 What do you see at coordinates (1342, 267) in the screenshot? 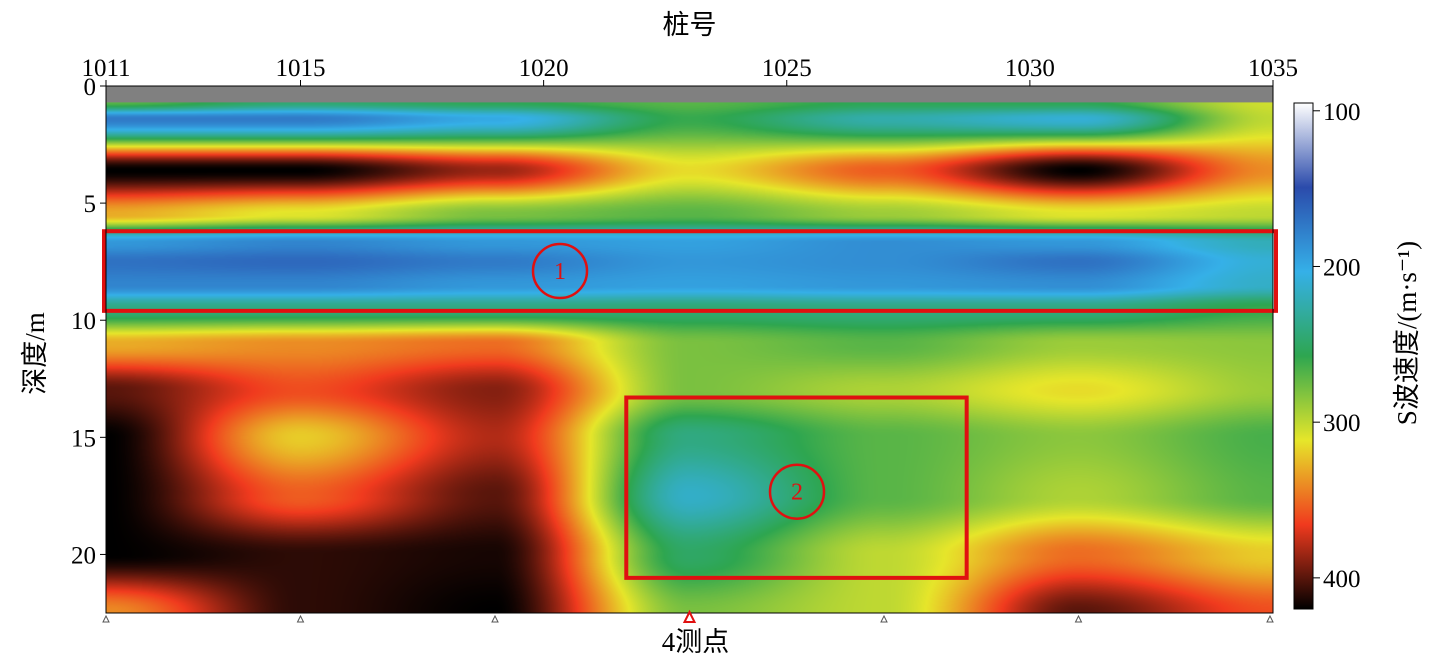
I see `colorbar-tick-label: 200` at bounding box center [1342, 267].